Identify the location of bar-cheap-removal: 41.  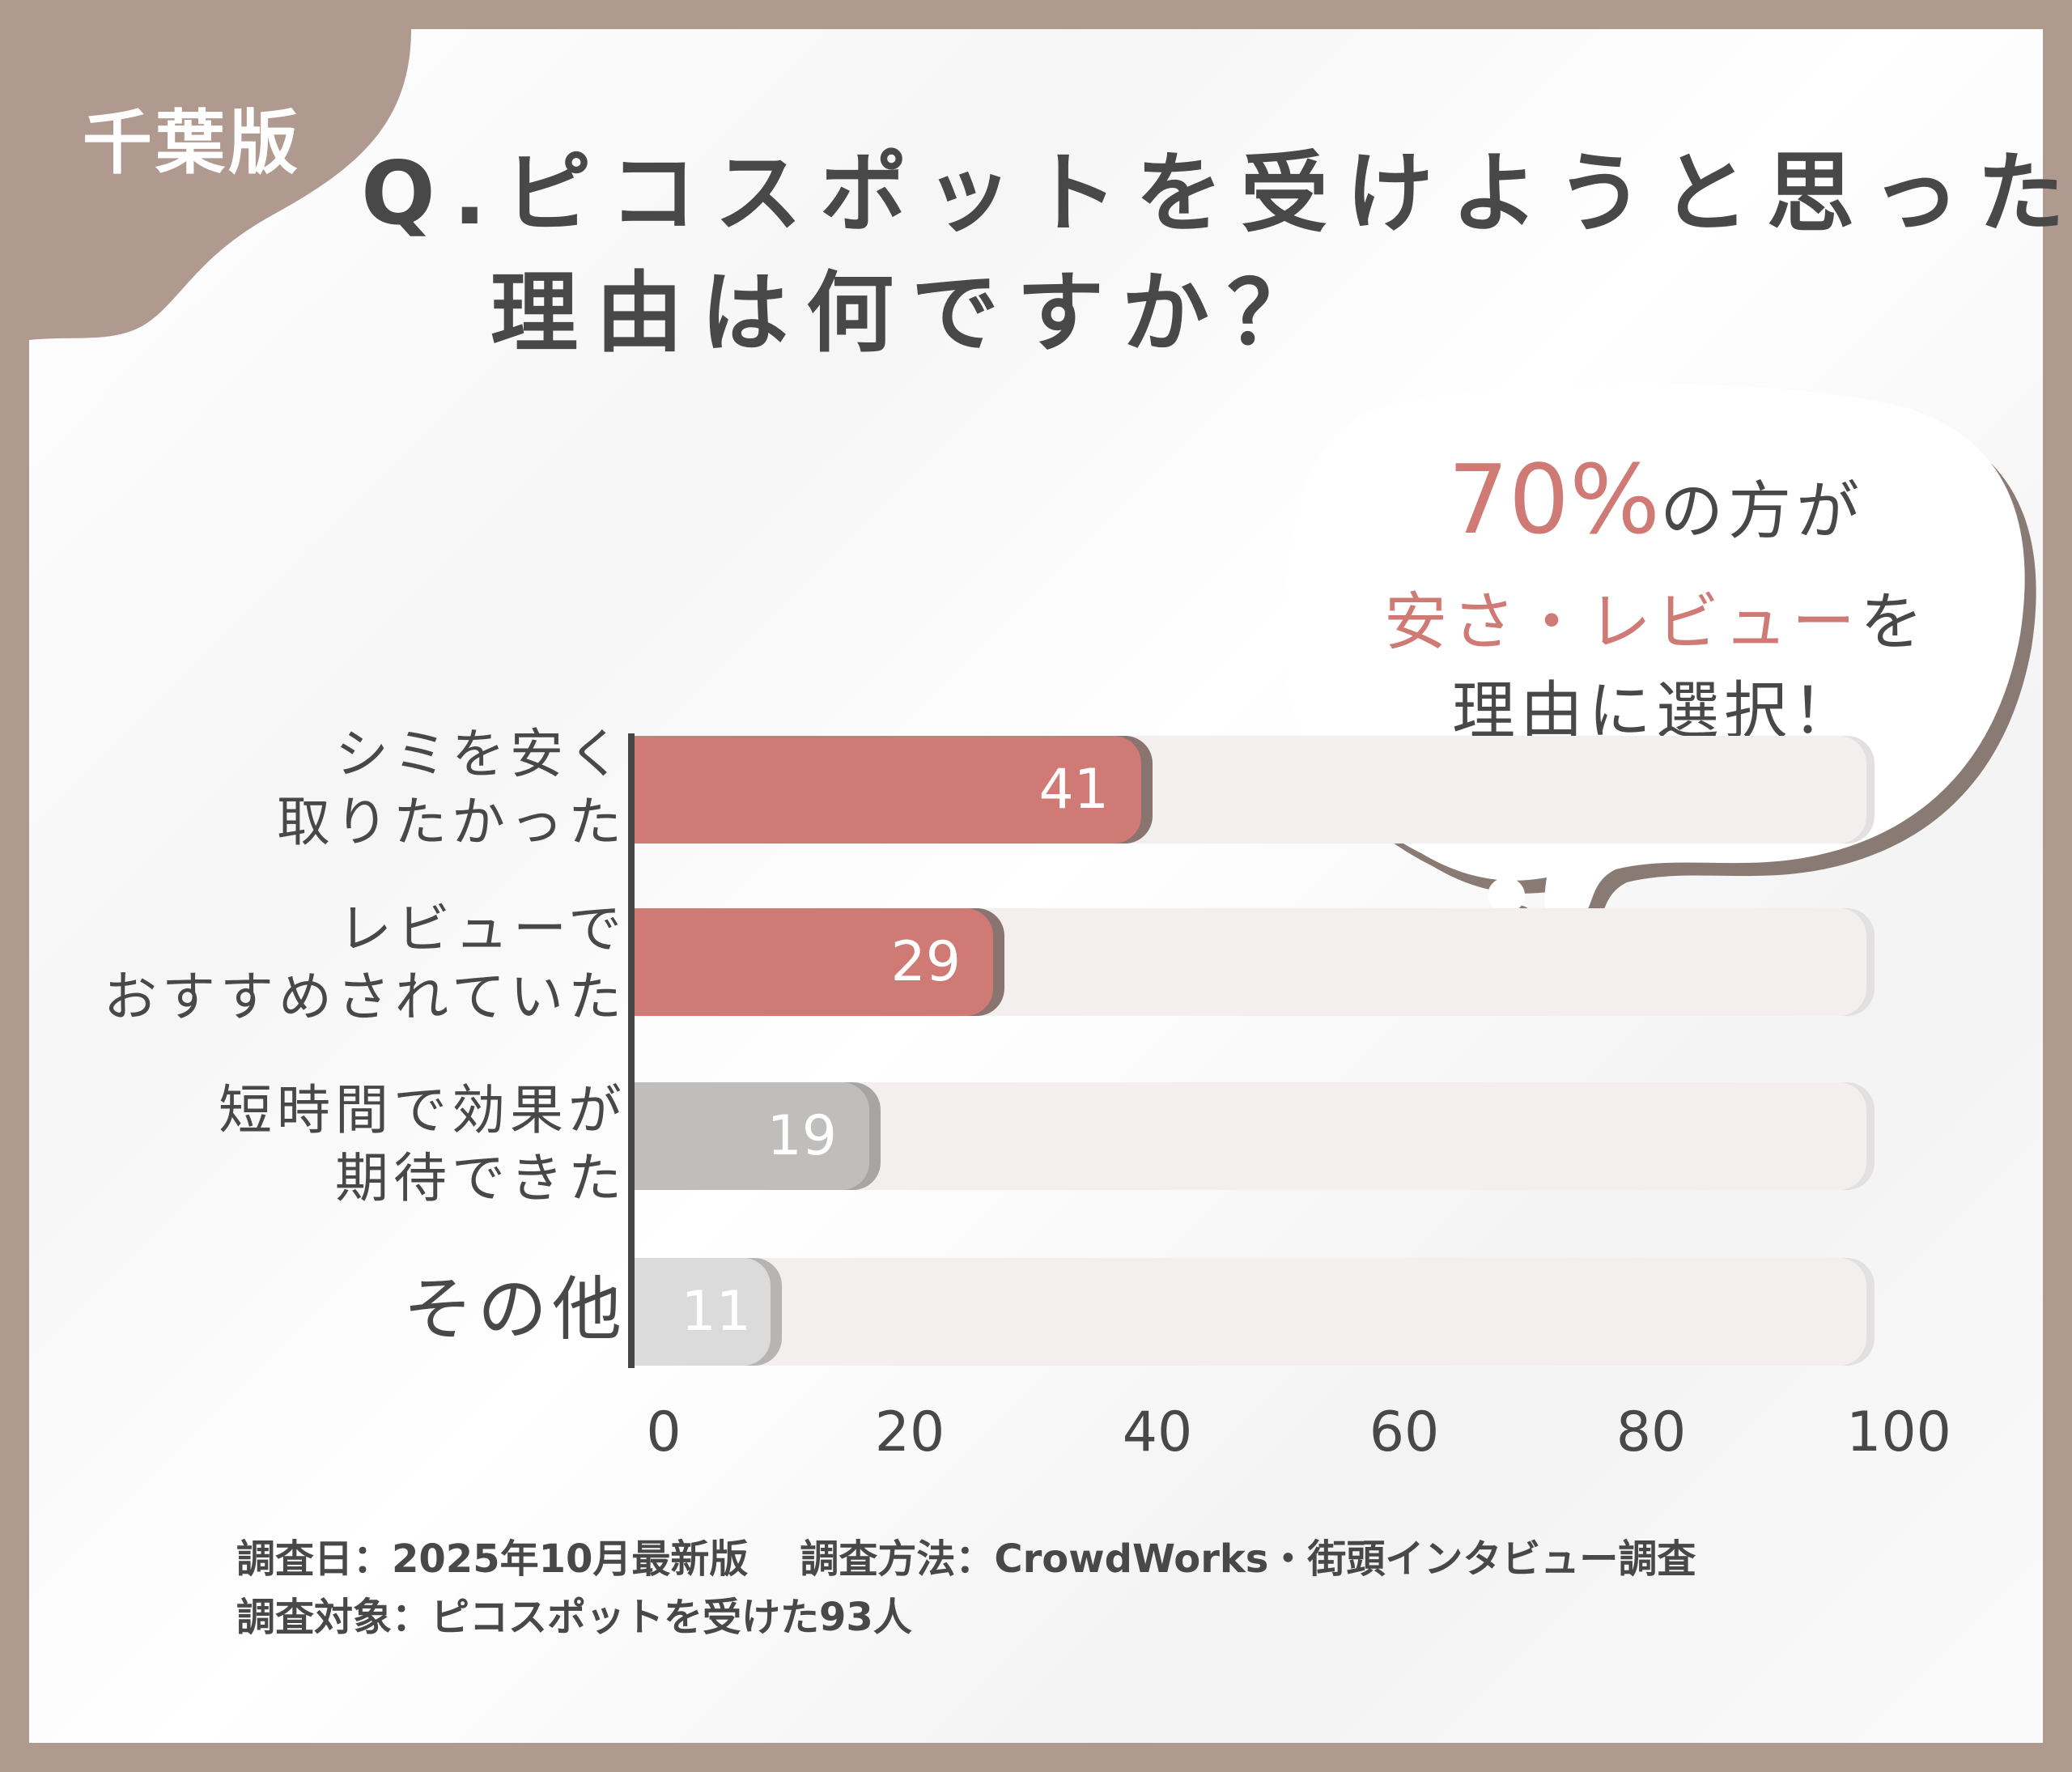
(888, 790).